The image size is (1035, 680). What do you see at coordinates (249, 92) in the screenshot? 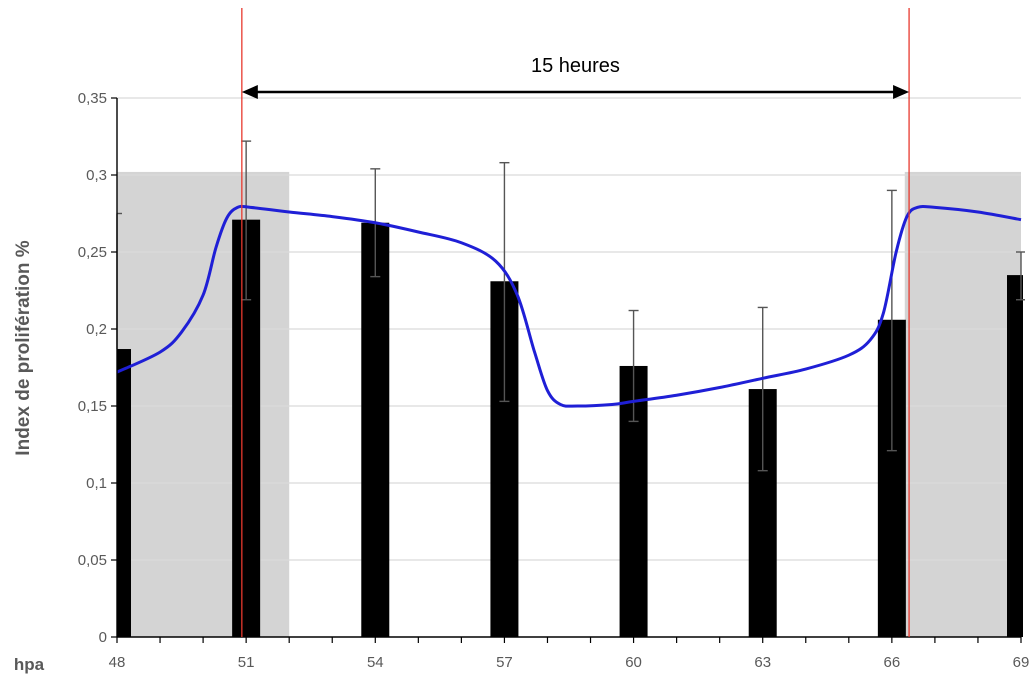
I see `annotation-arrow-left` at bounding box center [249, 92].